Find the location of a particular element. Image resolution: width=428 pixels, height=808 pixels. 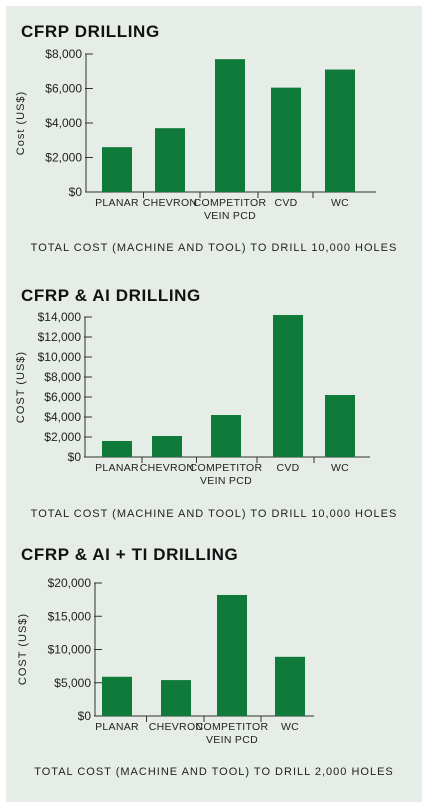

y-tick-label: $15,000 is located at coordinates (70, 616).